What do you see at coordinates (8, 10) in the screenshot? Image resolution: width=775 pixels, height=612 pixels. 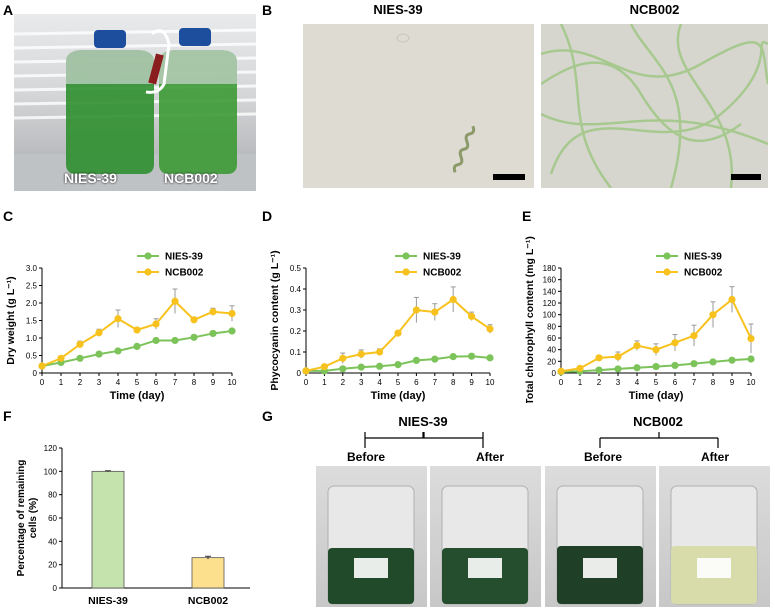 I see `panel-letter-a: A` at bounding box center [8, 10].